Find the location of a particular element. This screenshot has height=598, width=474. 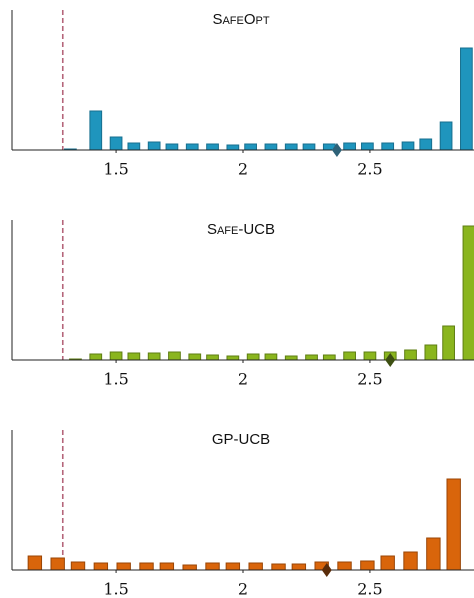

chart-title: GP-UCB is located at coordinates (241, 439).